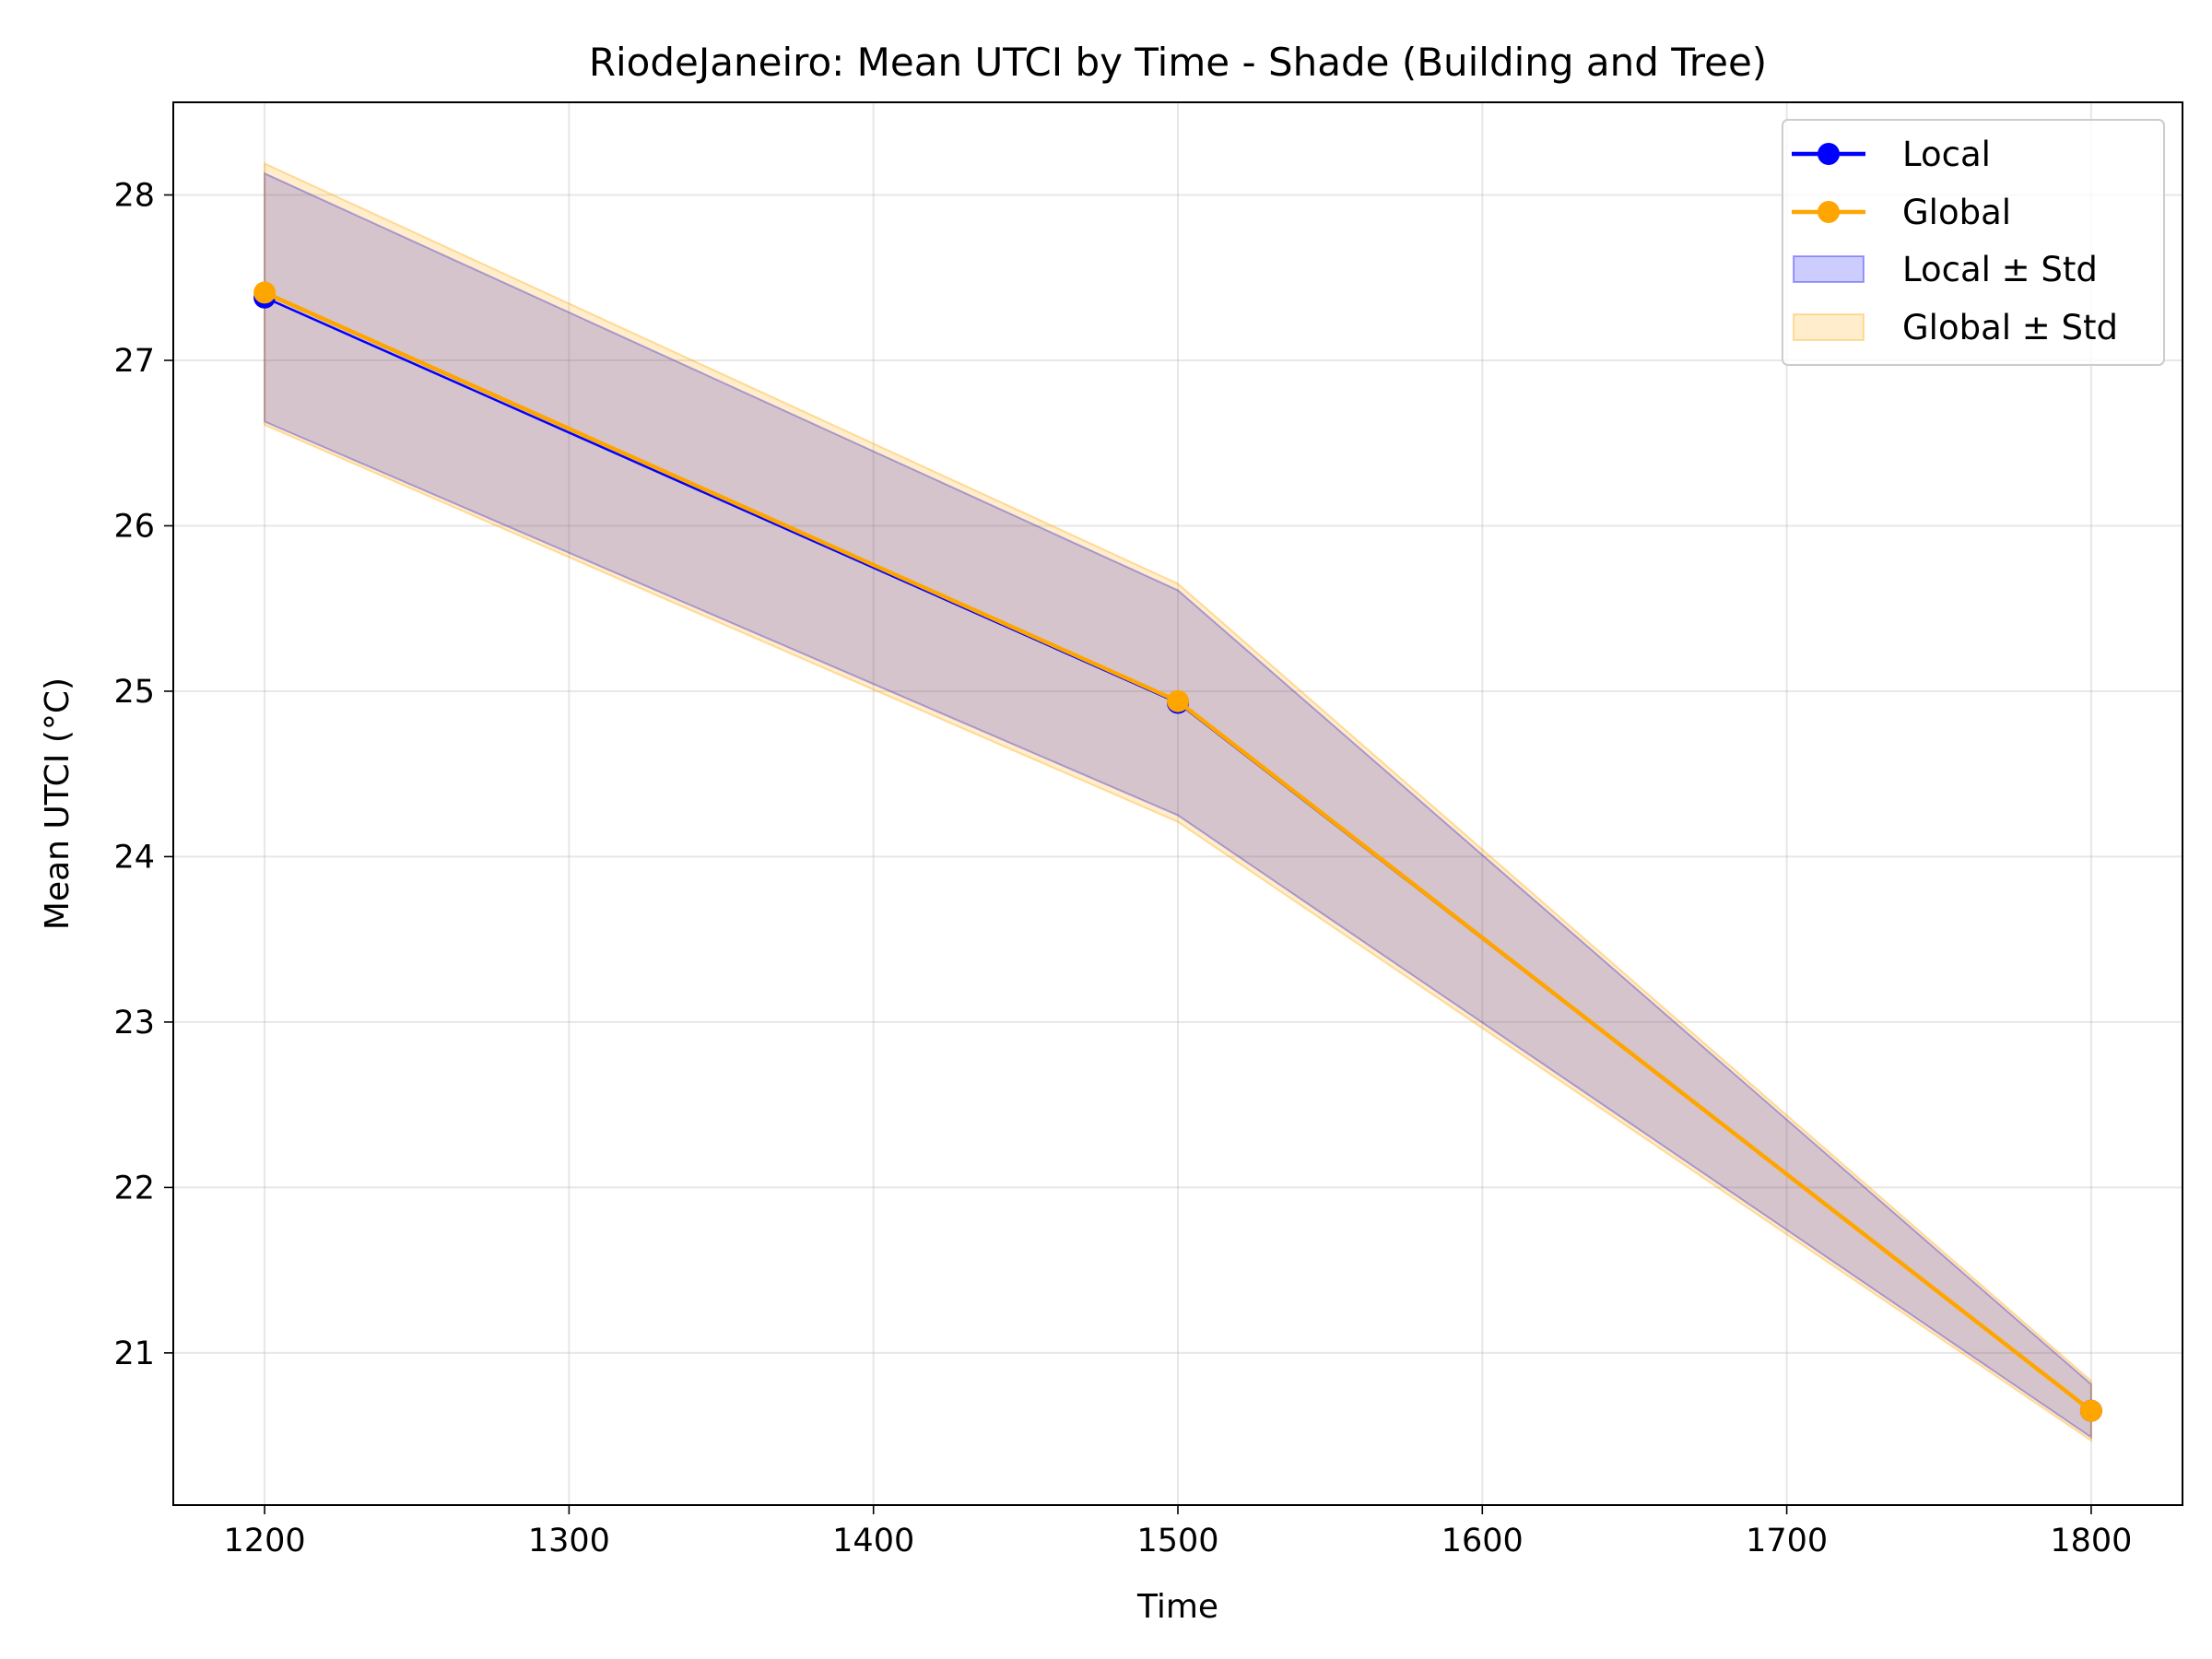 This screenshot has height=1659, width=2212. Describe the element at coordinates (134, 1188) in the screenshot. I see `y-tick-label: 22` at that location.